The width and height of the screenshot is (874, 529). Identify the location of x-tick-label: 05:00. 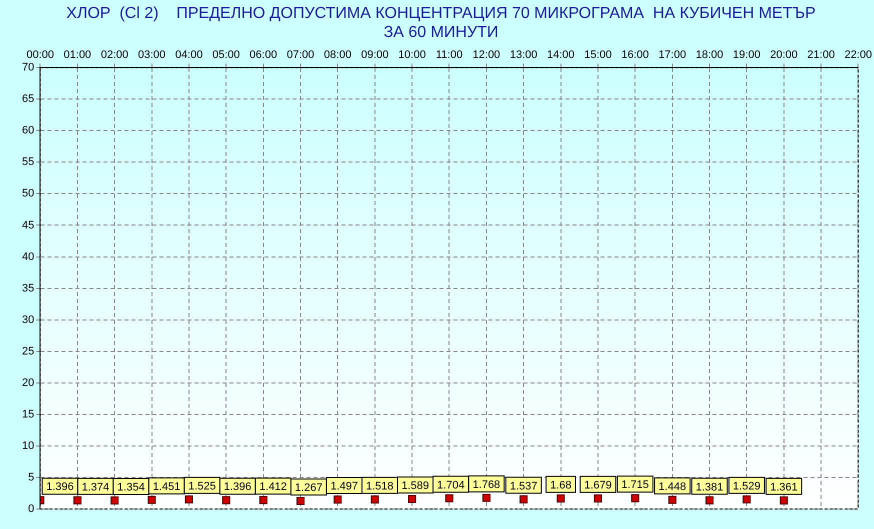
(226, 55).